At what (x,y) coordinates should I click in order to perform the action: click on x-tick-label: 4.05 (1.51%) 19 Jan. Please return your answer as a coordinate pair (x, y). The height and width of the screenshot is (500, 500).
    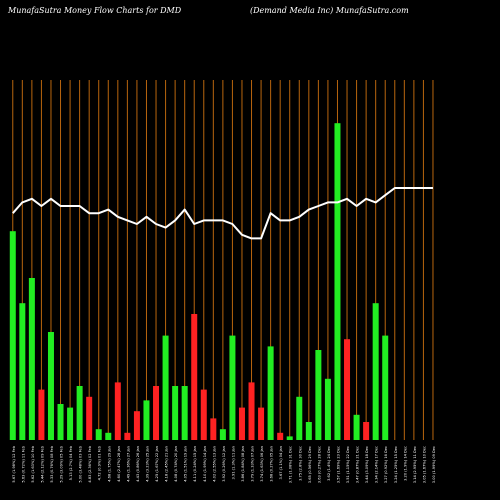
    Looking at the image, I should click on (186, 464).